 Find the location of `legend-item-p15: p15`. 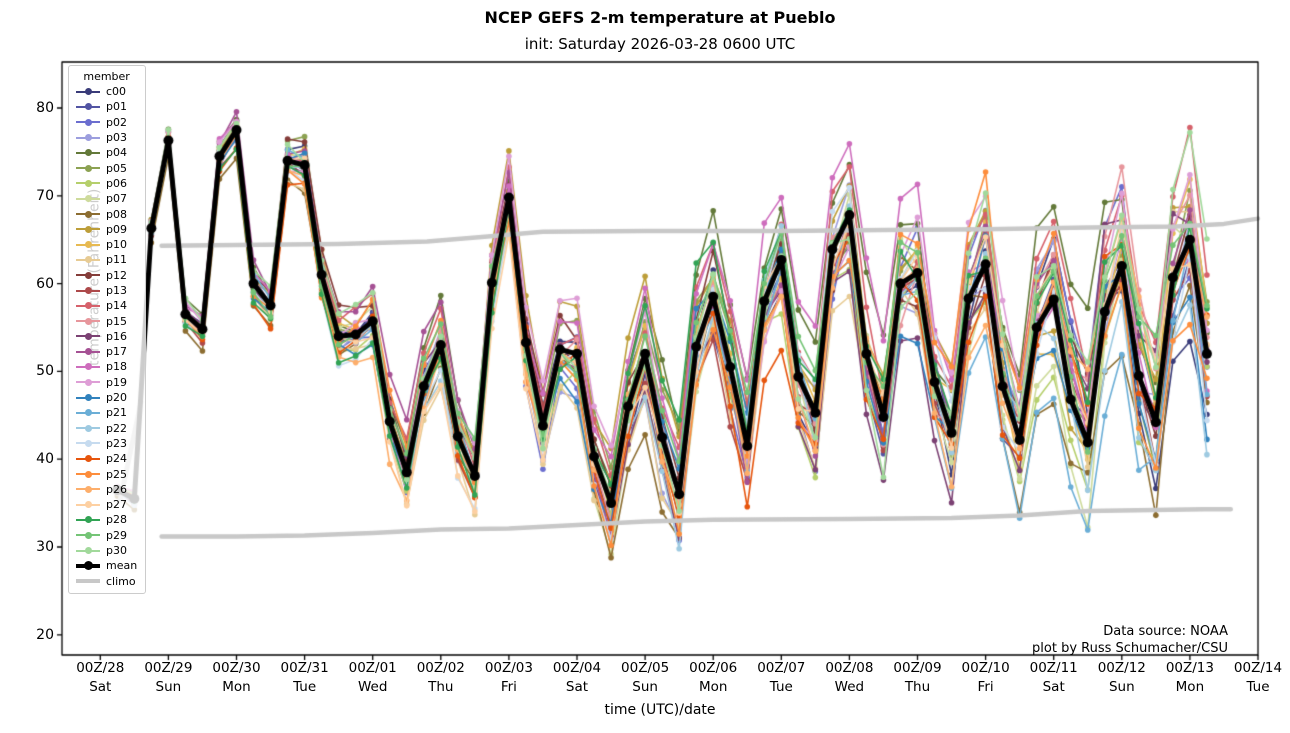

legend-item-p15: p15 is located at coordinates (106, 320).